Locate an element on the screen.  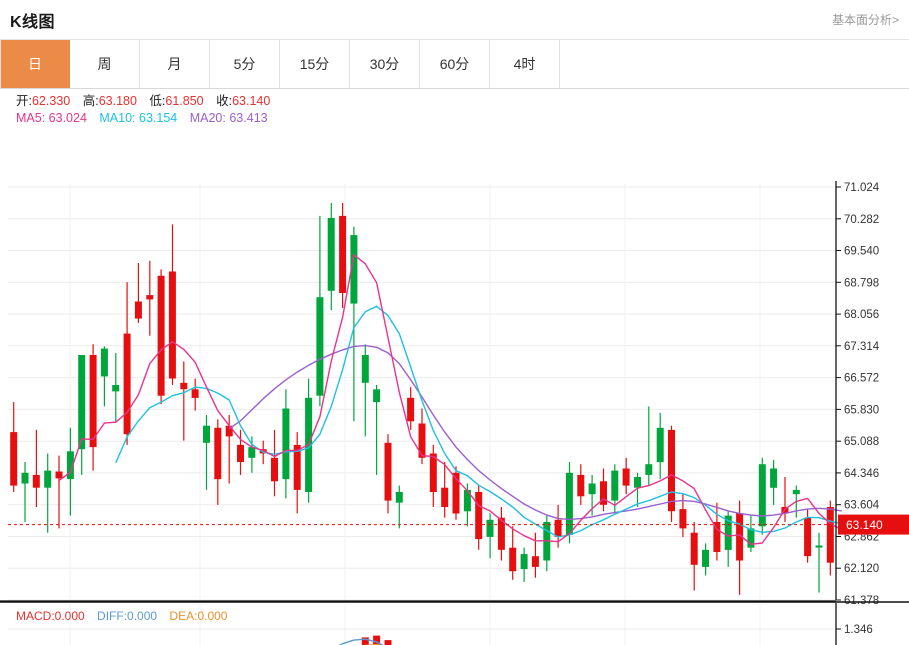
tab-4hour: 4时 is located at coordinates (525, 64).